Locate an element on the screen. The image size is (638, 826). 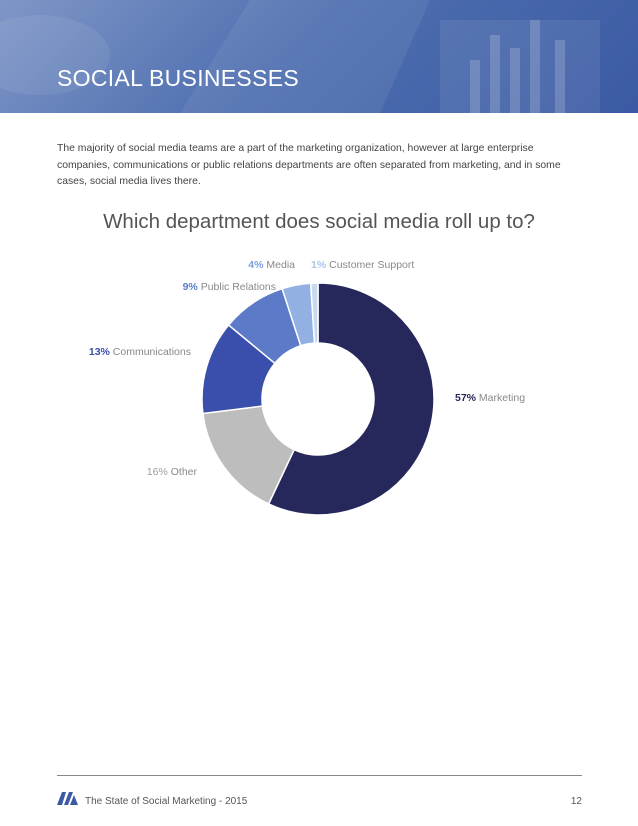
footer-divider is located at coordinates (319, 775).